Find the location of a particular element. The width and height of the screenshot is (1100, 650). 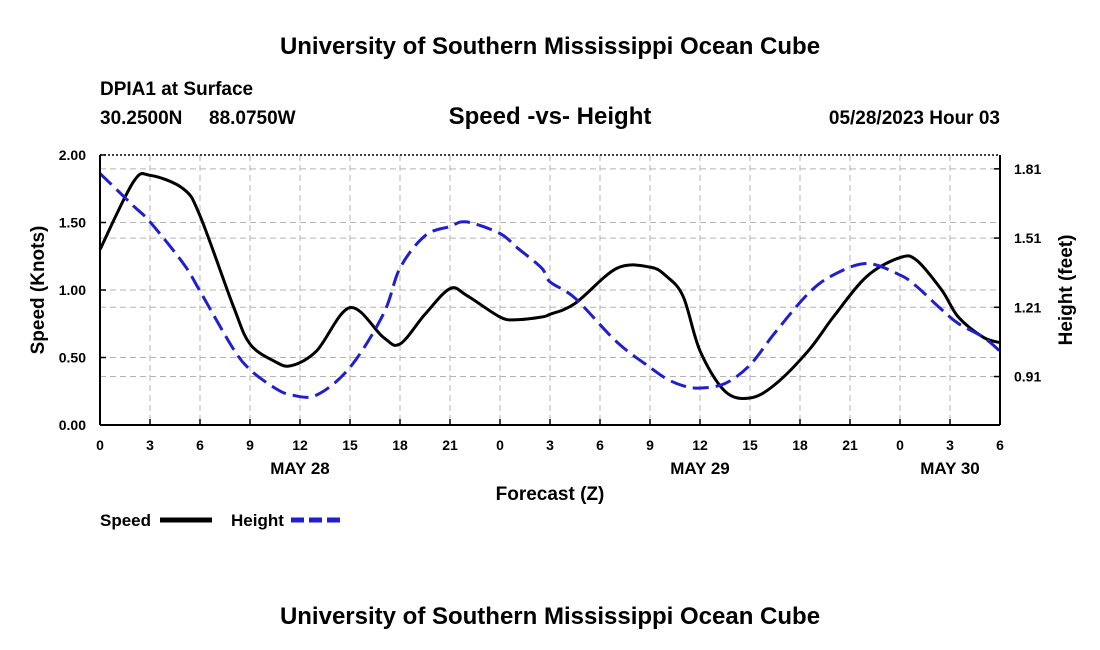

legend-label-height: Height is located at coordinates (257, 520).